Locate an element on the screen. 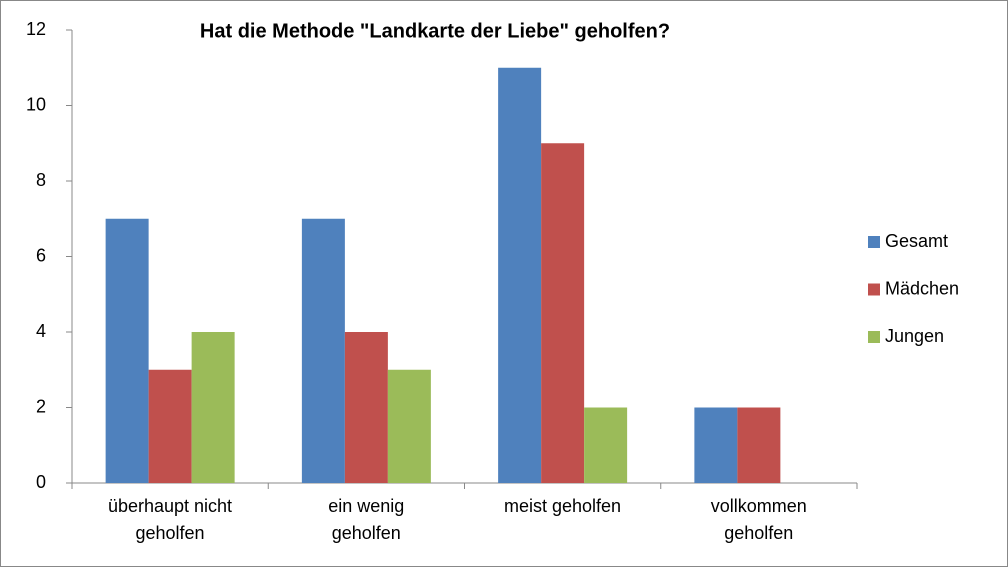  y-tick-label: 0 is located at coordinates (41, 482).